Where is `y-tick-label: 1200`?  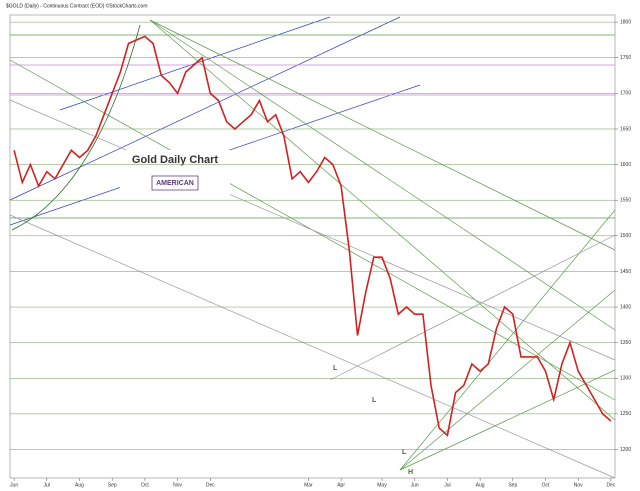
y-tick-label: 1200 is located at coordinates (625, 450).